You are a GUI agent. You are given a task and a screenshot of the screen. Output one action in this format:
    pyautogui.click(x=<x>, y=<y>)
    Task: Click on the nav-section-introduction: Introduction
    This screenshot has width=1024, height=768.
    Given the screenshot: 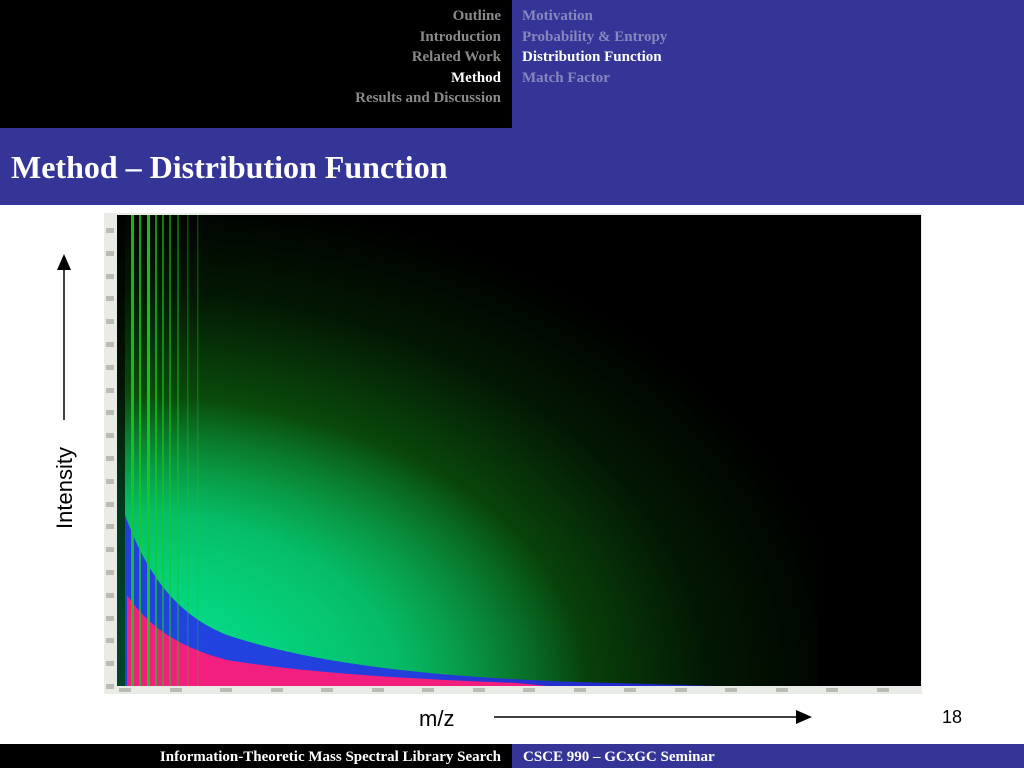 What is the action you would take?
    pyautogui.click(x=460, y=36)
    